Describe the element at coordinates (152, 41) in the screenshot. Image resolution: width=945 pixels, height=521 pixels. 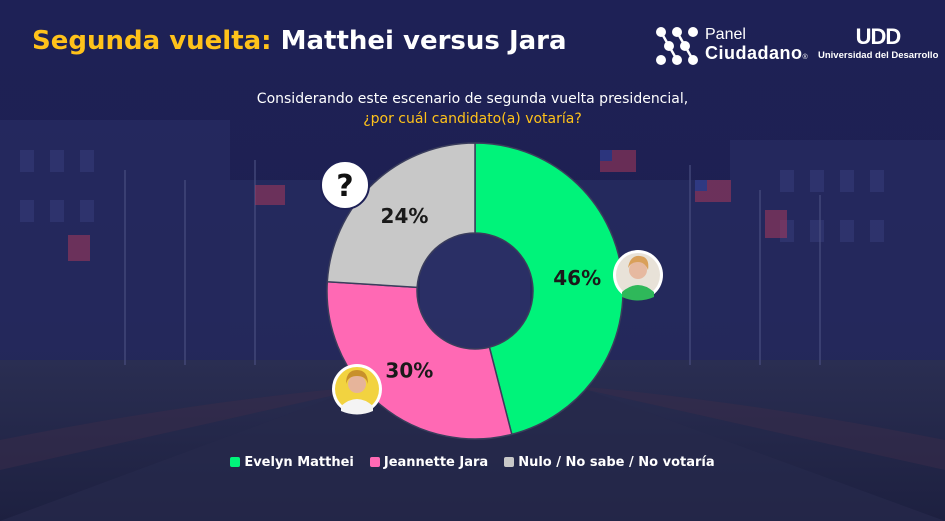
I see `title-highlight: Segunda vuelta:` at that location.